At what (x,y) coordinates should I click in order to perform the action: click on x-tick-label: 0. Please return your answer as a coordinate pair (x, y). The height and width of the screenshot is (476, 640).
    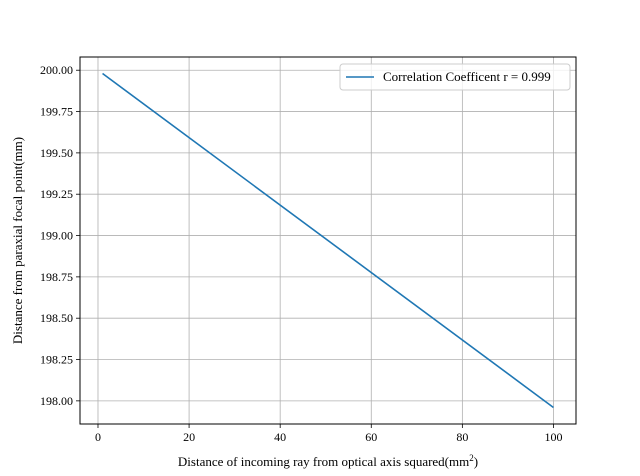
    Looking at the image, I should click on (98, 437).